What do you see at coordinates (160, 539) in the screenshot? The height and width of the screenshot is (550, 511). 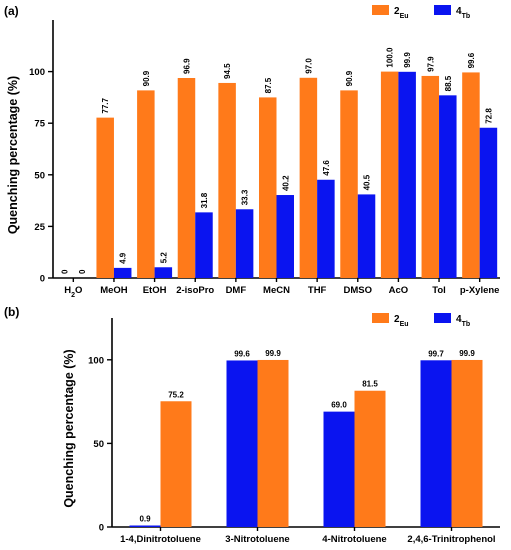 I see `x-tick-label: 1-4,Dinitrotoluene` at bounding box center [160, 539].